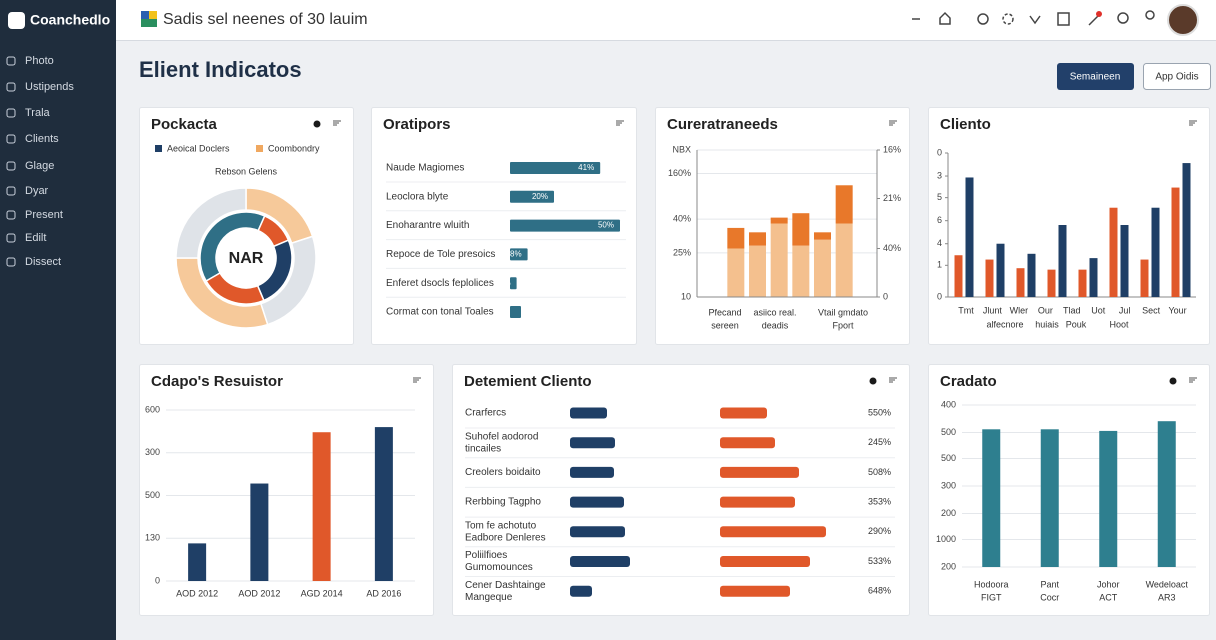 This screenshot has height=640, width=1216. Describe the element at coordinates (939, 175) in the screenshot. I see `y-tick-label: 3` at that location.